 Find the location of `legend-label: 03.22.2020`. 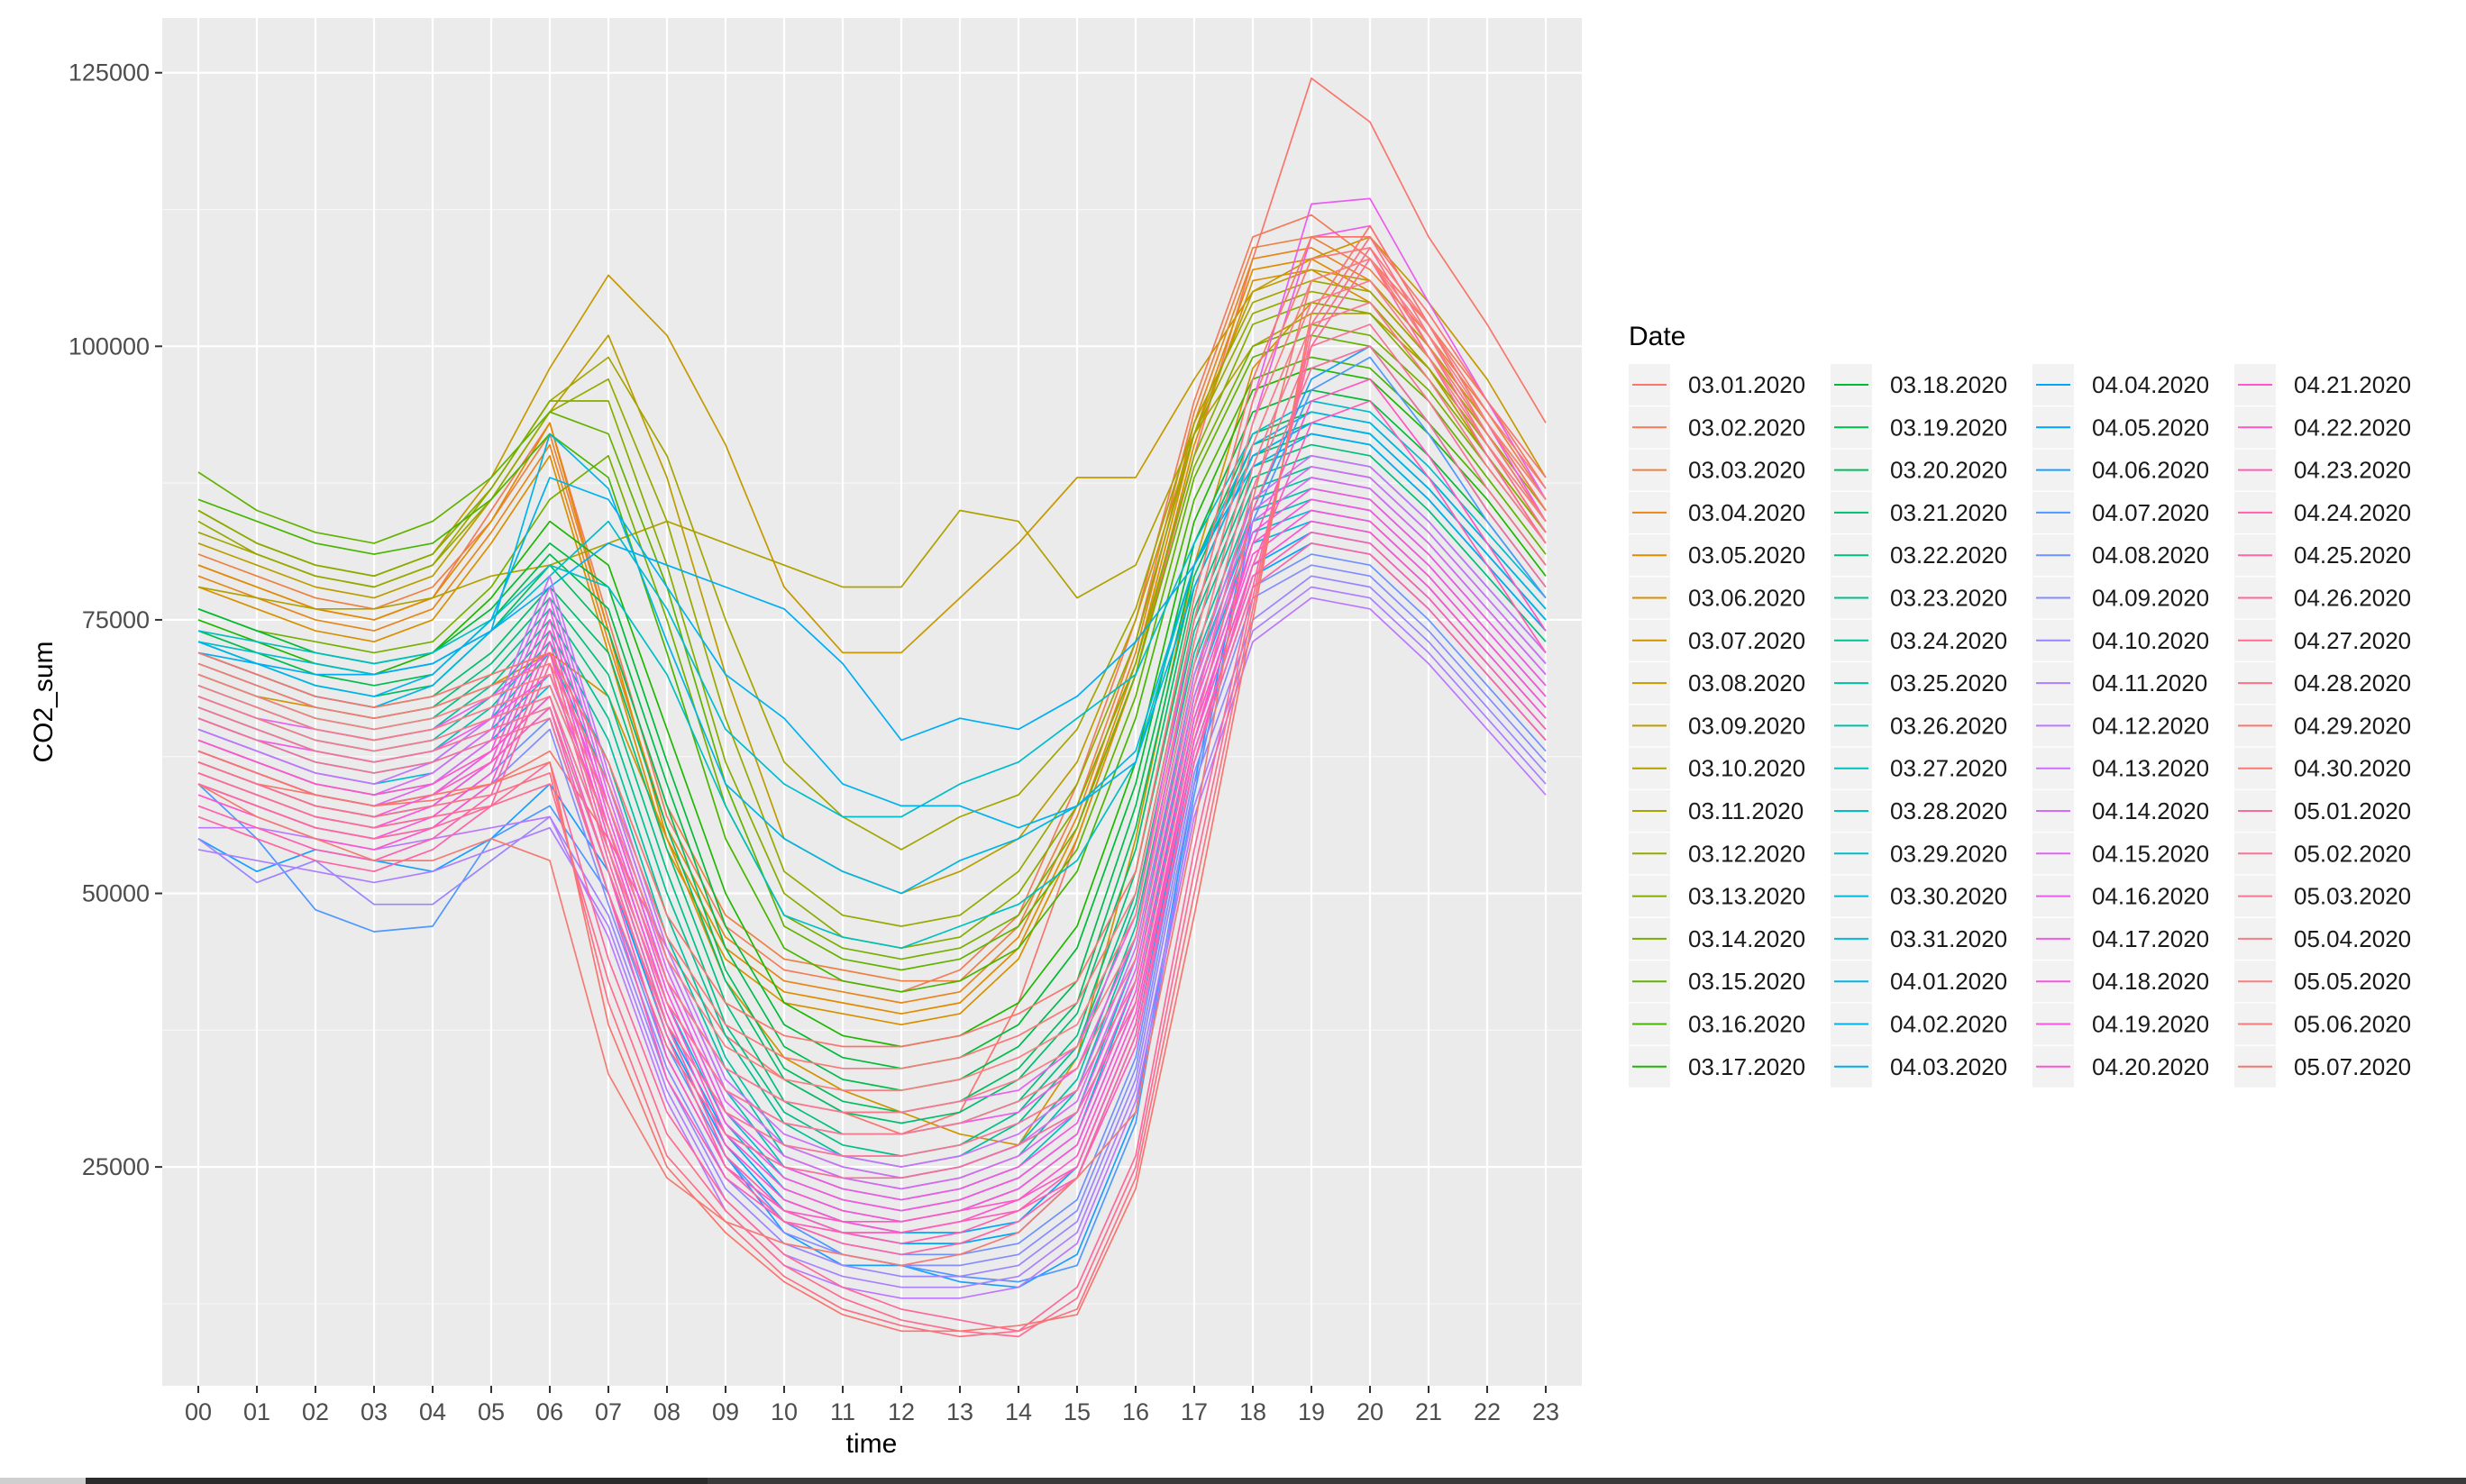

legend-label: 03.22.2020 is located at coordinates (1948, 555).